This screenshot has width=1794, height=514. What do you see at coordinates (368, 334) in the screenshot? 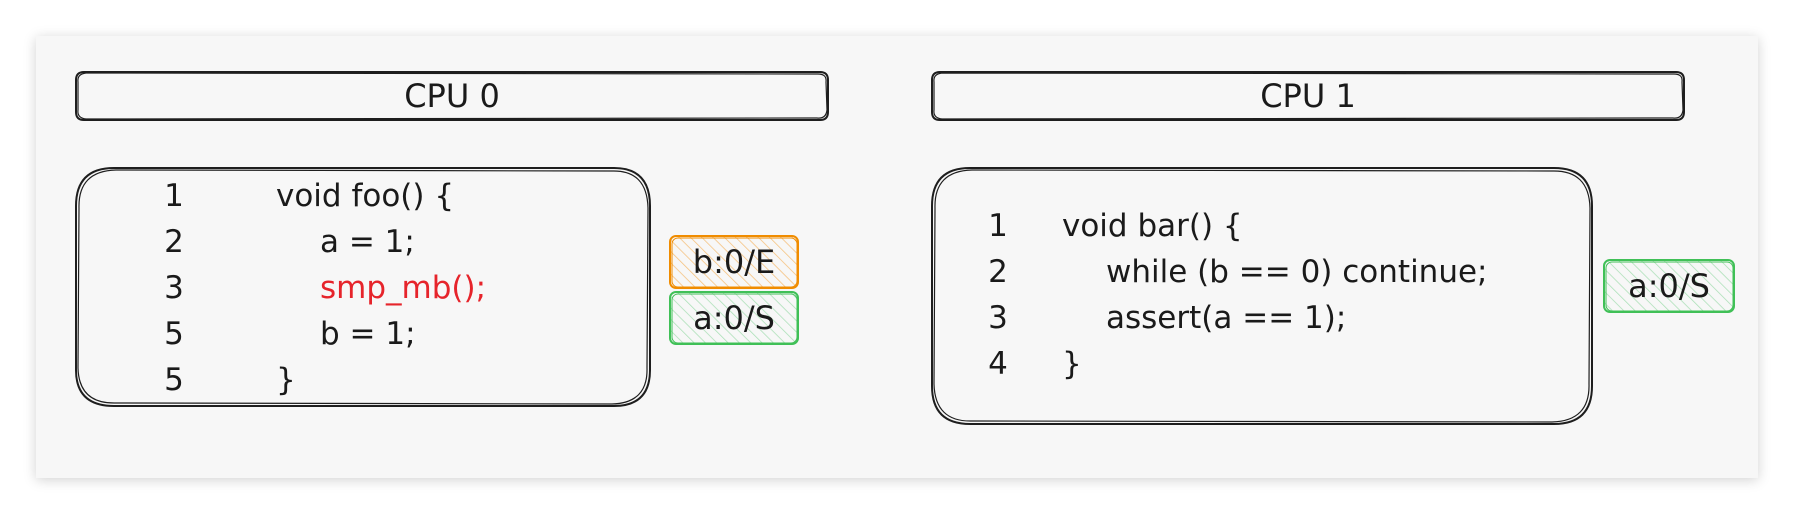
I see `code-line: b = 1;` at bounding box center [368, 334].